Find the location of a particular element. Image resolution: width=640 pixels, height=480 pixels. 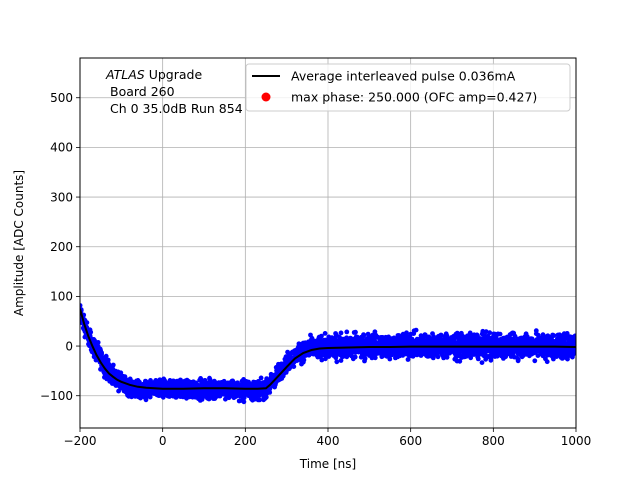

average-pulse-series is located at coordinates (328, 349).